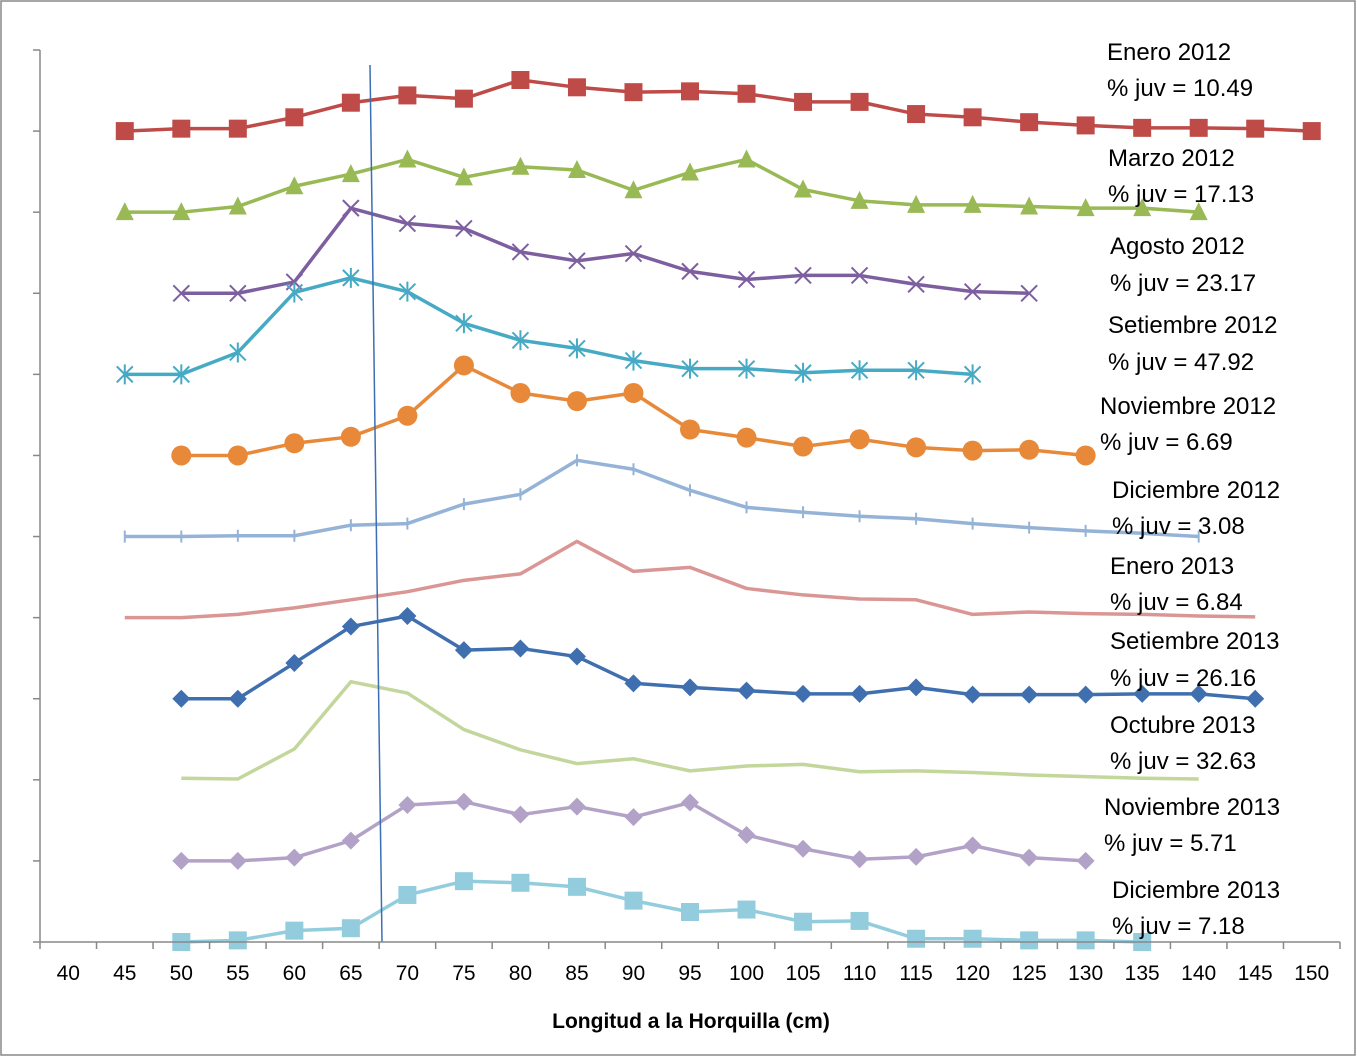 This screenshot has height=1057, width=1357. I want to click on x-tick-label: 90, so click(633, 973).